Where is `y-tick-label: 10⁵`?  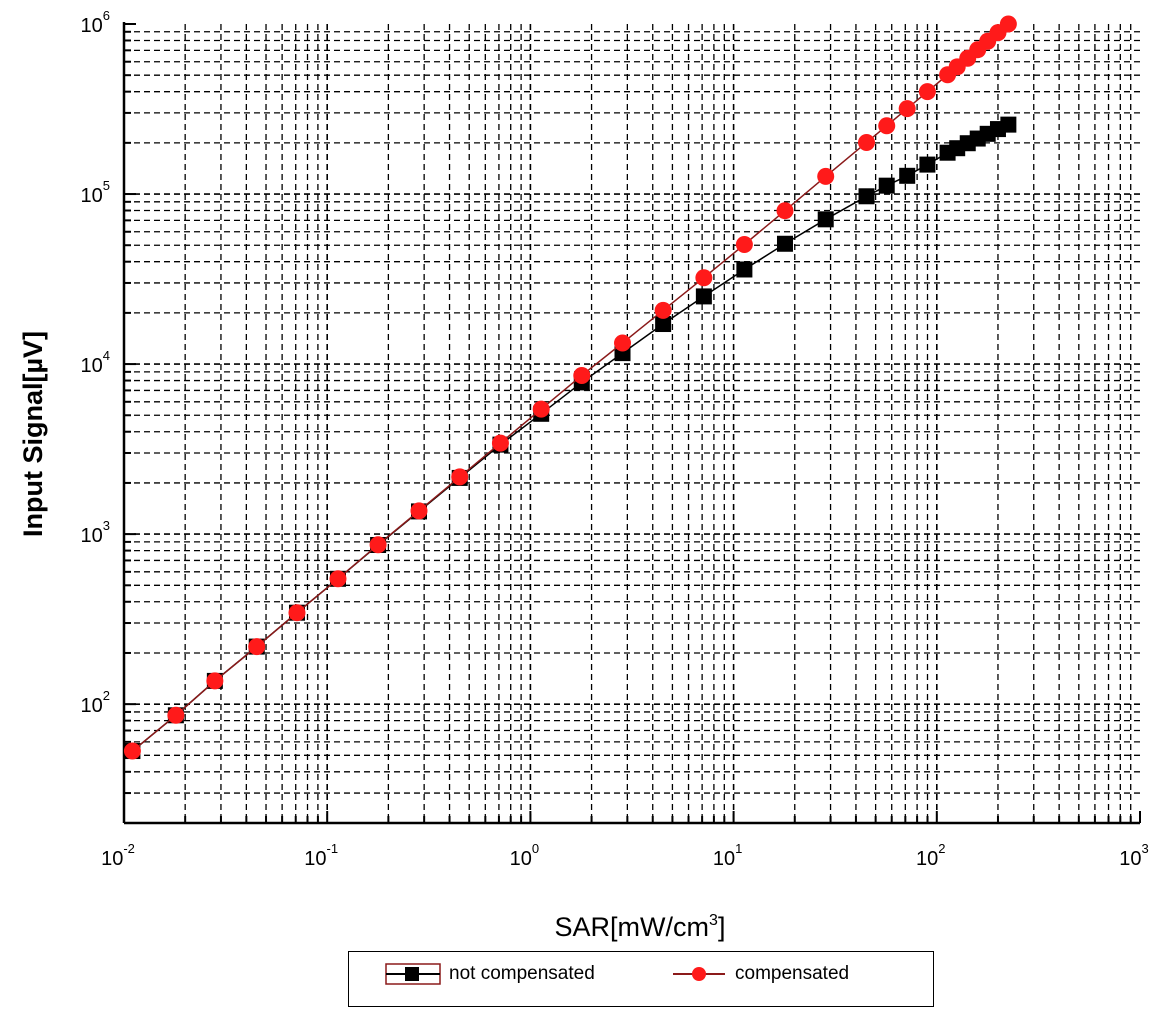 y-tick-label: 10⁵ is located at coordinates (95, 192).